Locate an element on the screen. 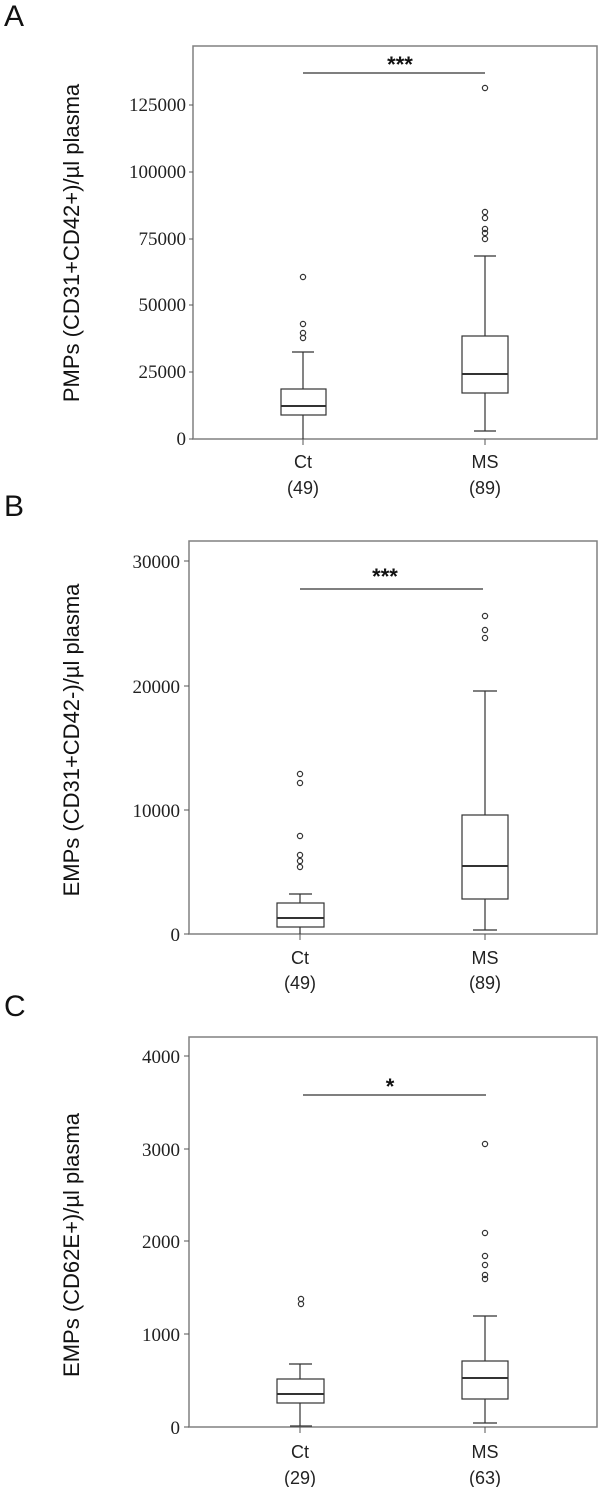  y-tick-label: 25000 is located at coordinates (163, 372).